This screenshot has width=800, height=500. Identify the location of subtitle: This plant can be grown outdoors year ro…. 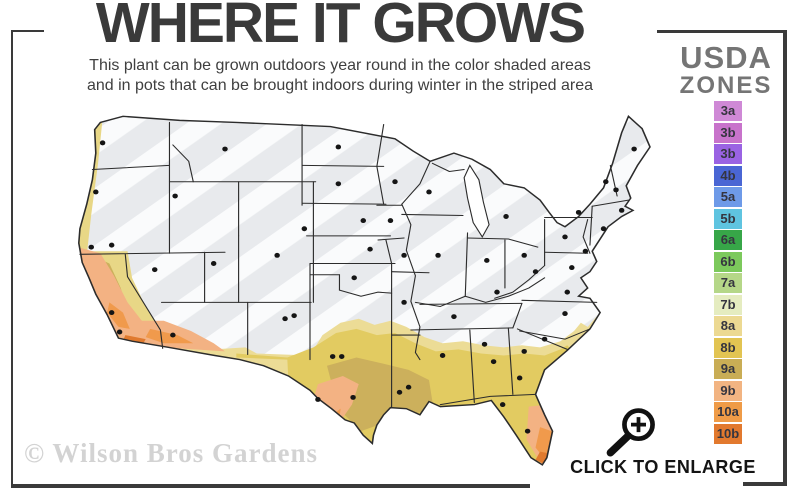
(340, 76).